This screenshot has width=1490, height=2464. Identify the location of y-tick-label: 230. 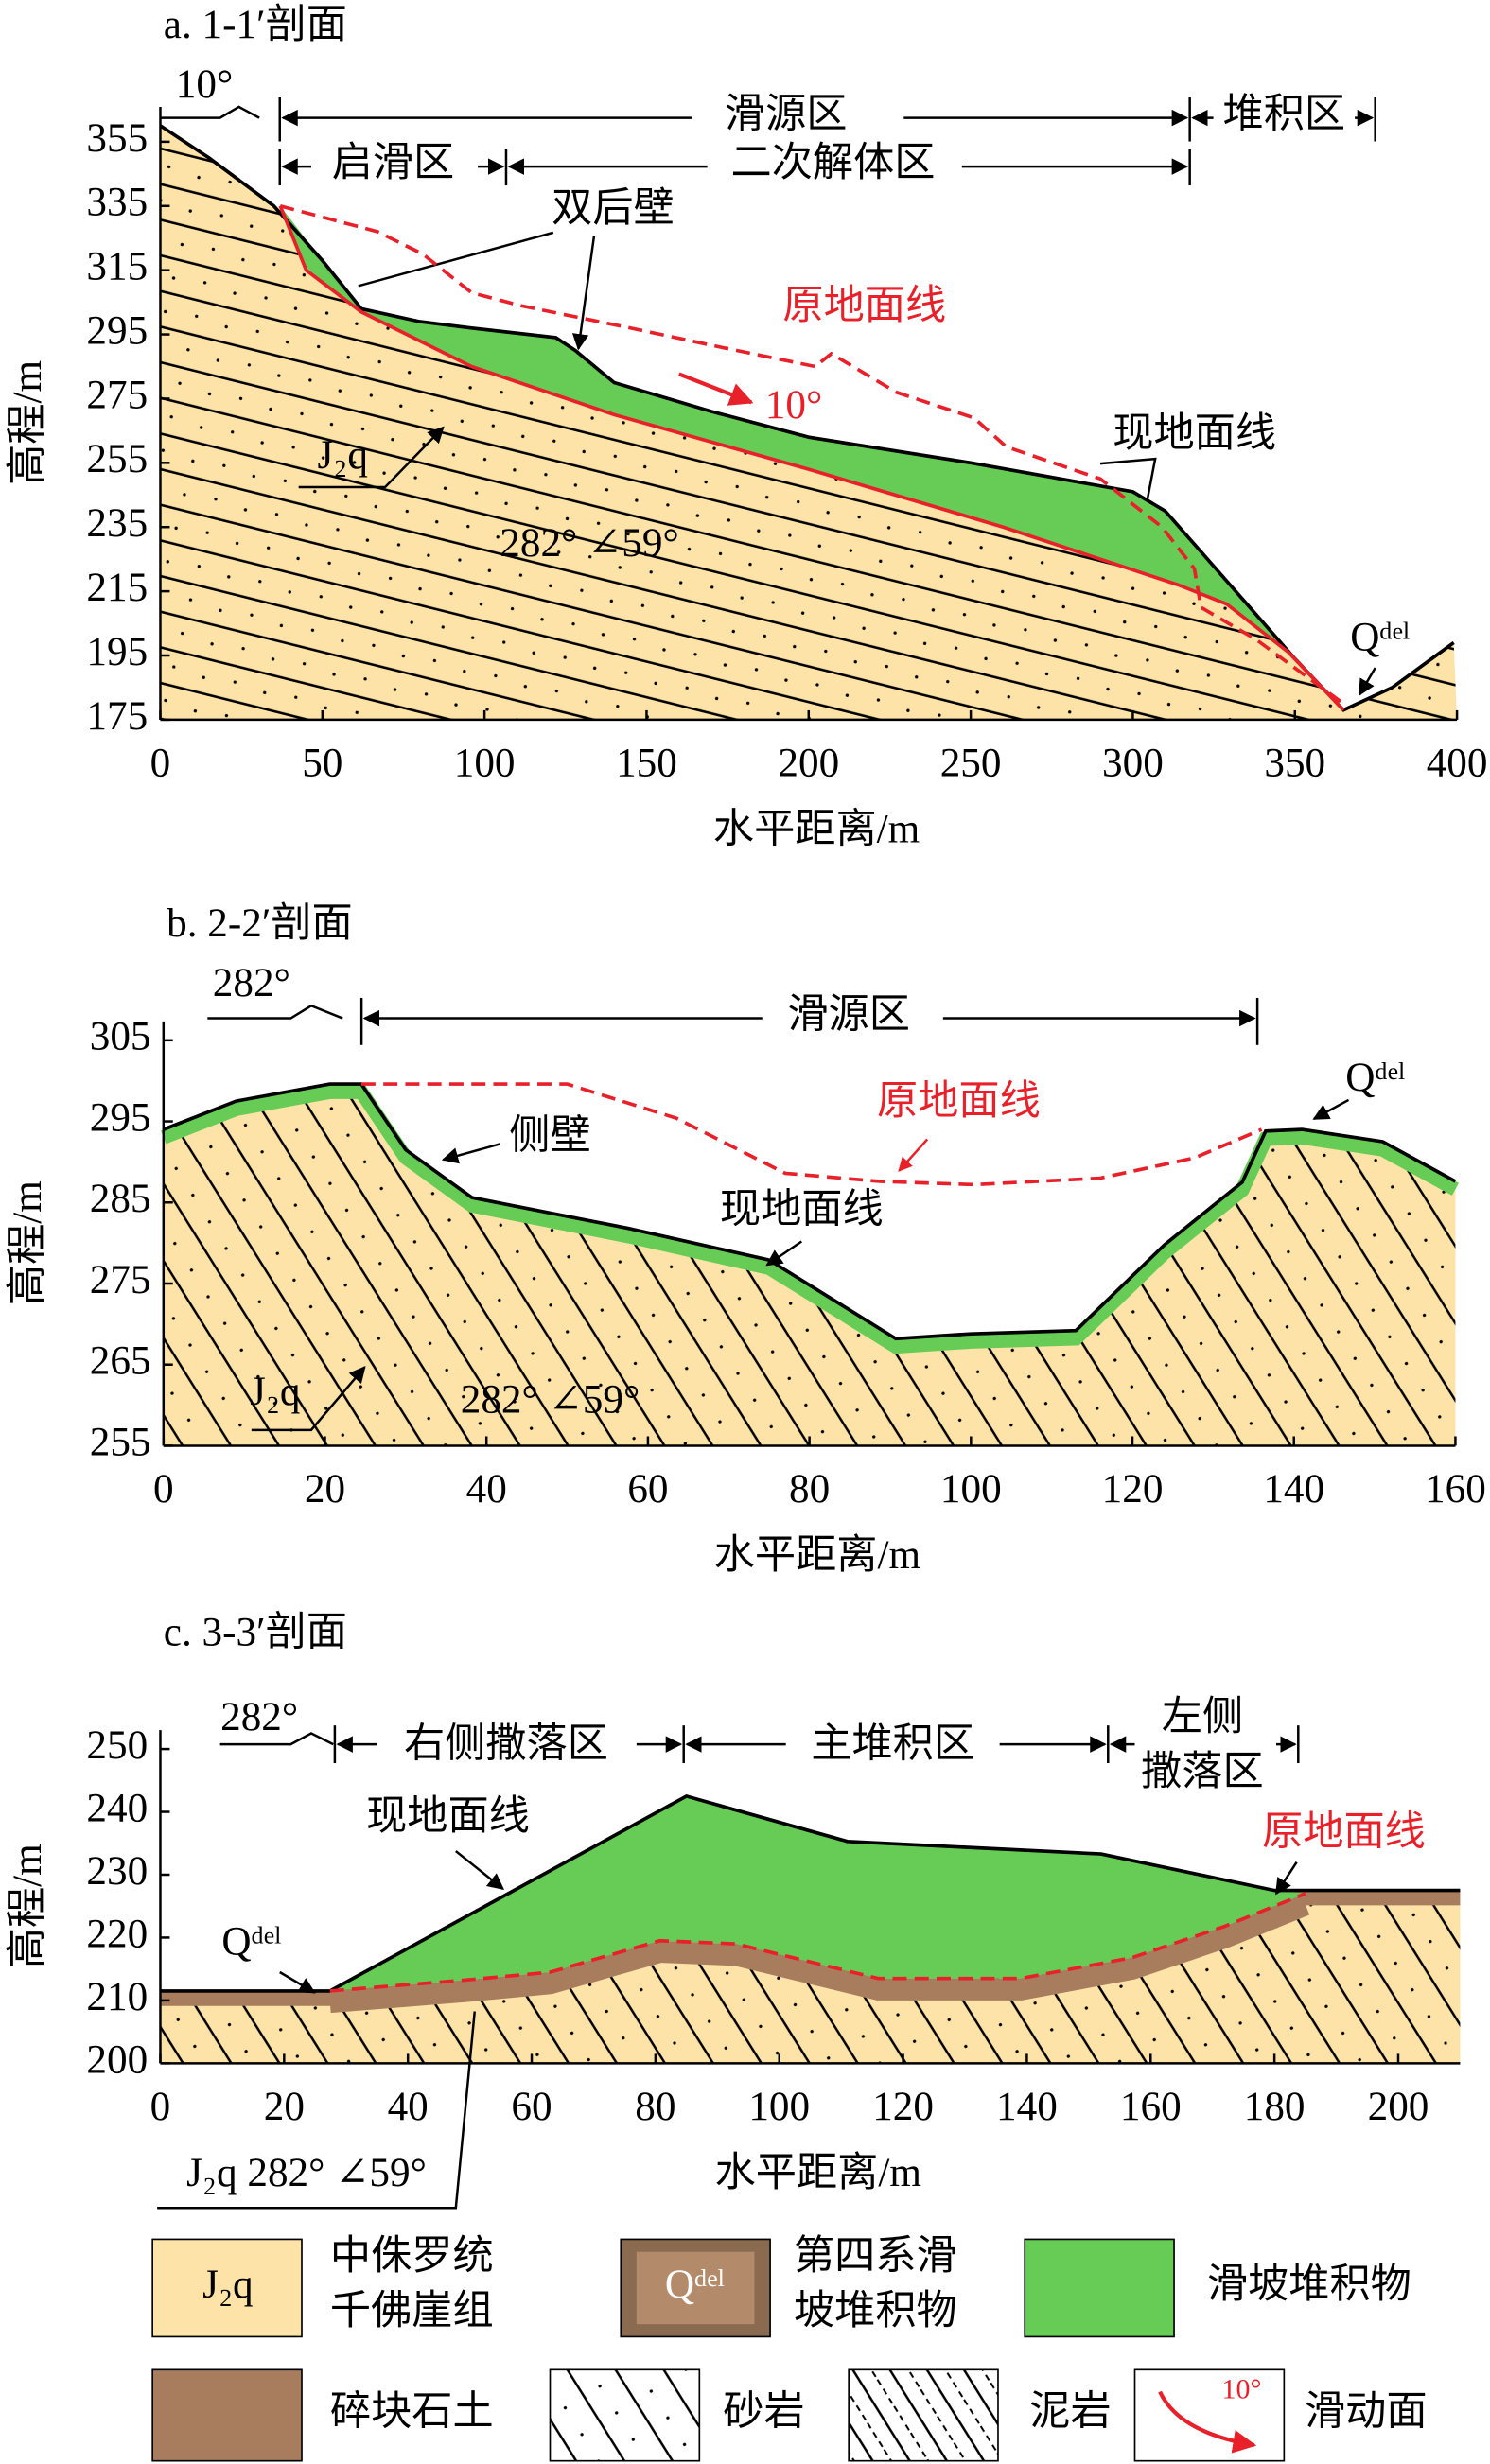
(117, 1871).